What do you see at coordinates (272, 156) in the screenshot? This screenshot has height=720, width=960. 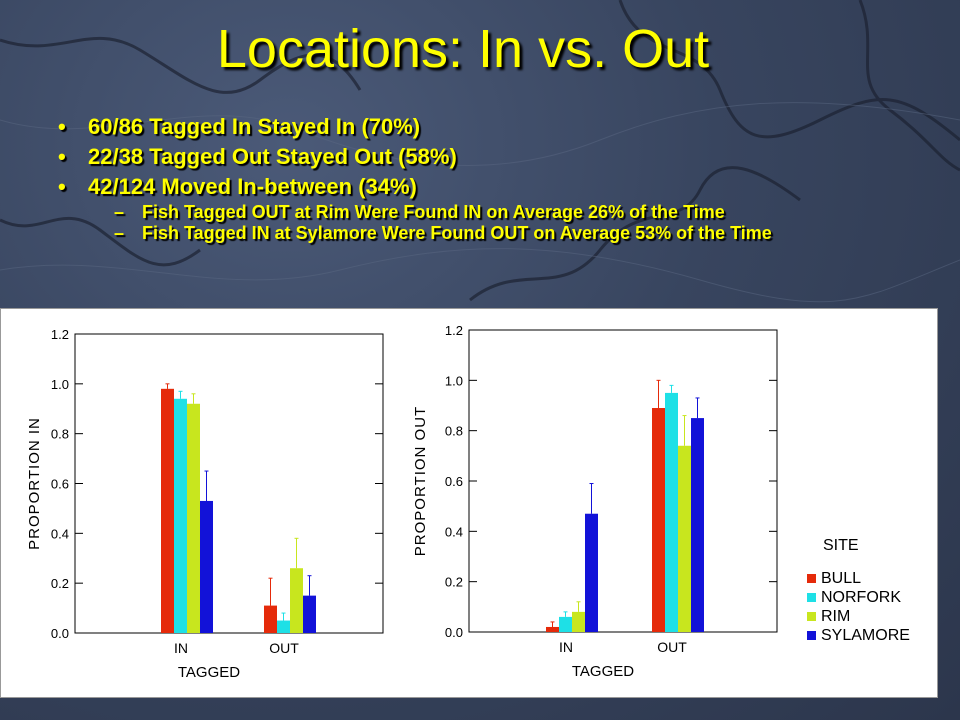 I see `bullet-text: 22/38 Tagged Out Stayed Out (58%)` at bounding box center [272, 156].